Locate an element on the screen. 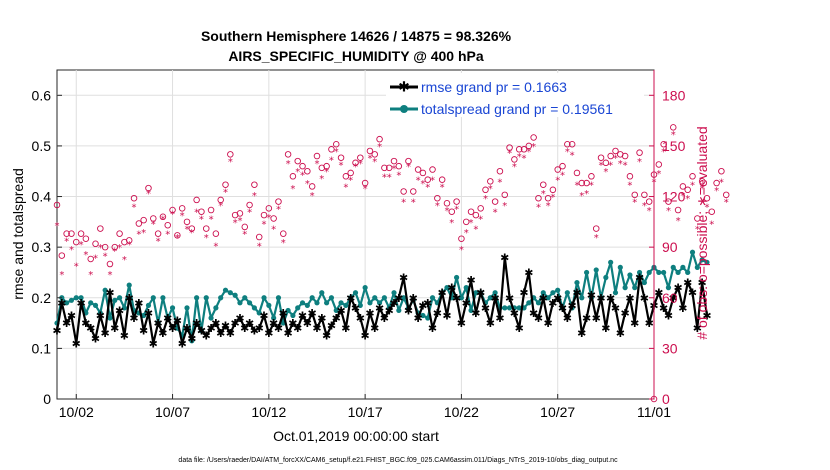 This screenshot has height=470, width=830. y-axis-label: rmse and totalspread is located at coordinates (18, 234).